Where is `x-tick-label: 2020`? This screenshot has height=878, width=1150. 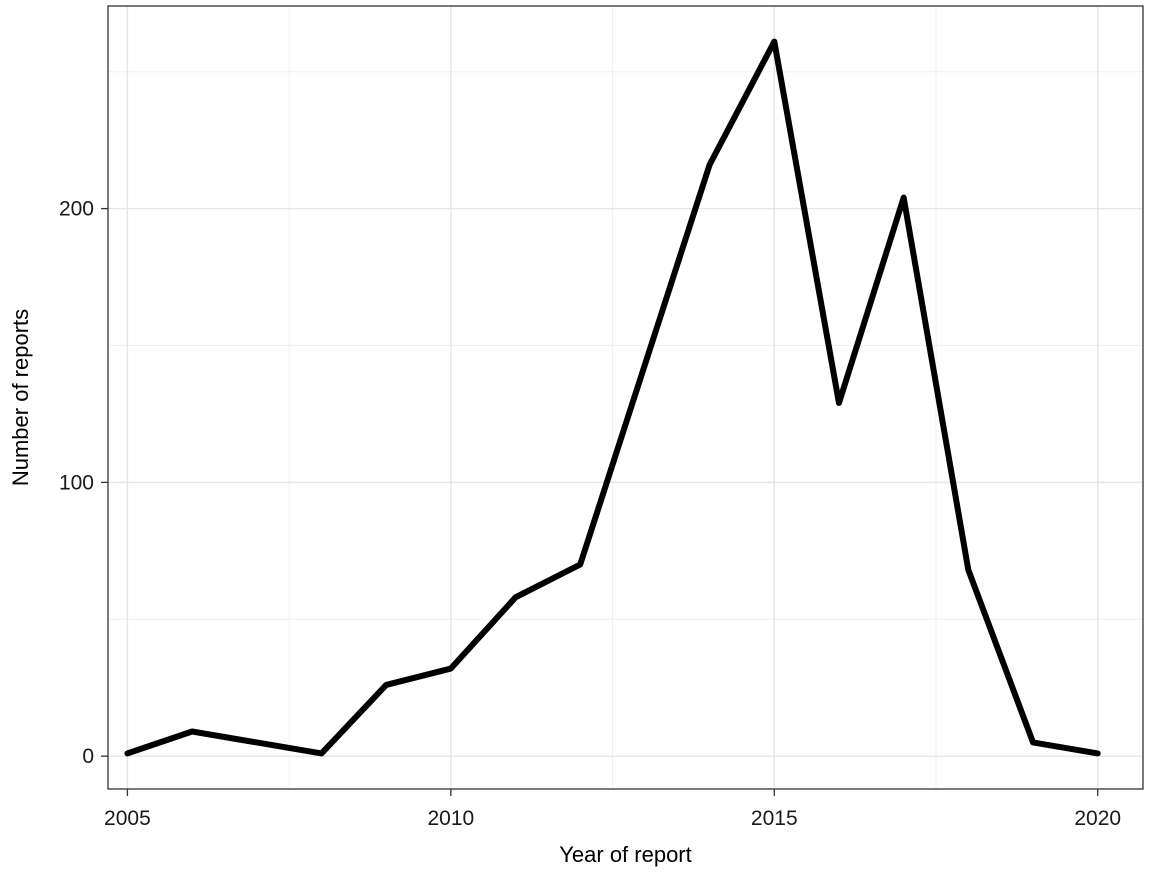
x-tick-label: 2020 is located at coordinates (1097, 818).